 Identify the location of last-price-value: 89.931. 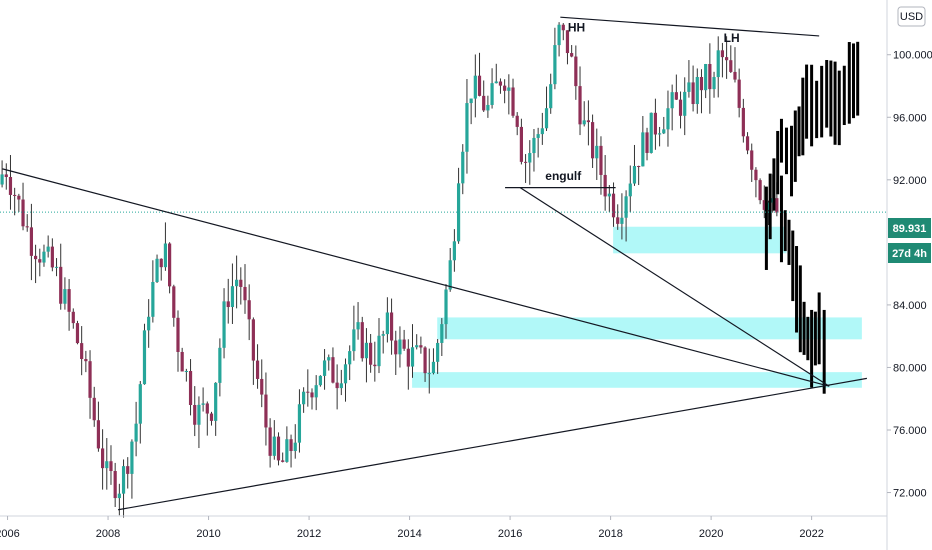
(910, 229).